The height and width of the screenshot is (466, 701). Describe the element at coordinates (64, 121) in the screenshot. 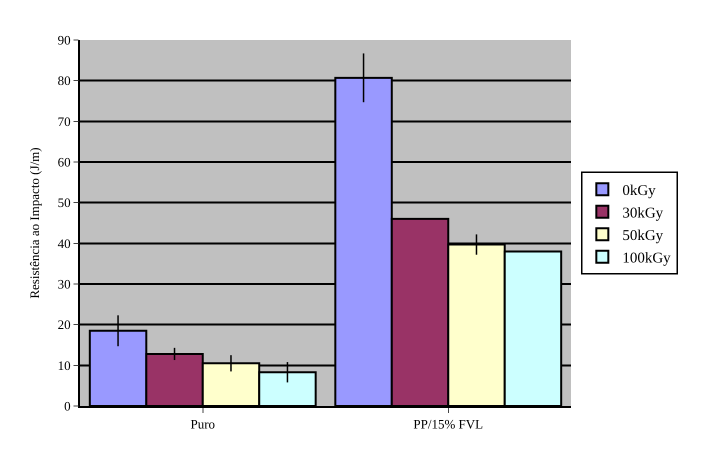

I see `y-tick-label: 70` at that location.